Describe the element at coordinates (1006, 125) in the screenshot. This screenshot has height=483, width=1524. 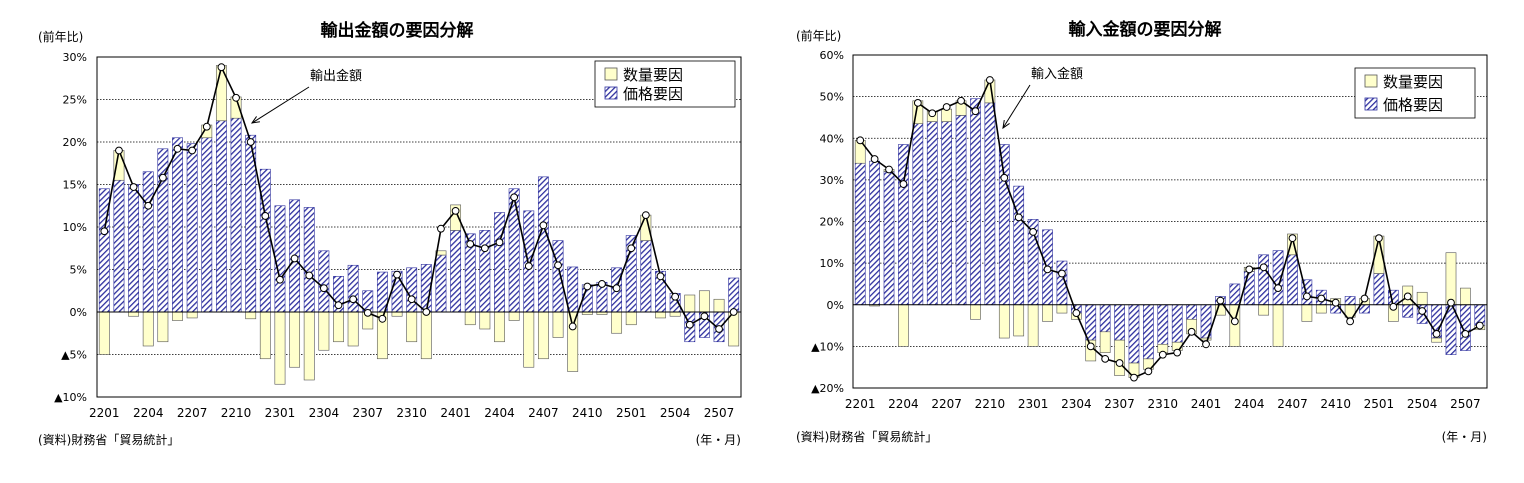
I see `annotation-arrowhead` at that location.